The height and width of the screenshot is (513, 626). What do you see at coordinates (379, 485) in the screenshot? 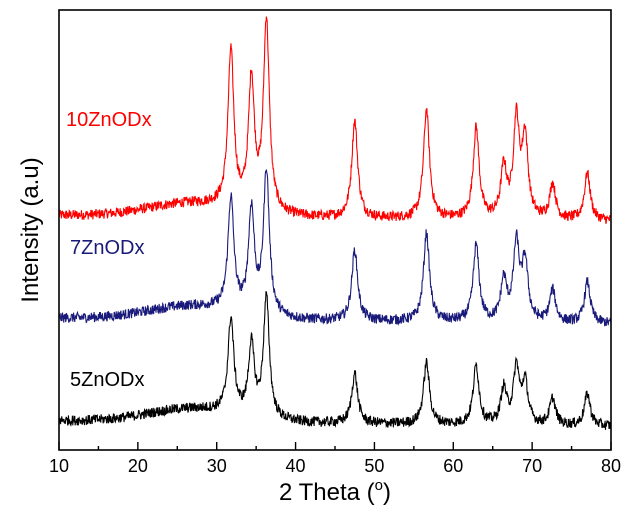
I see `x-axis-title-degree: o` at bounding box center [379, 485].